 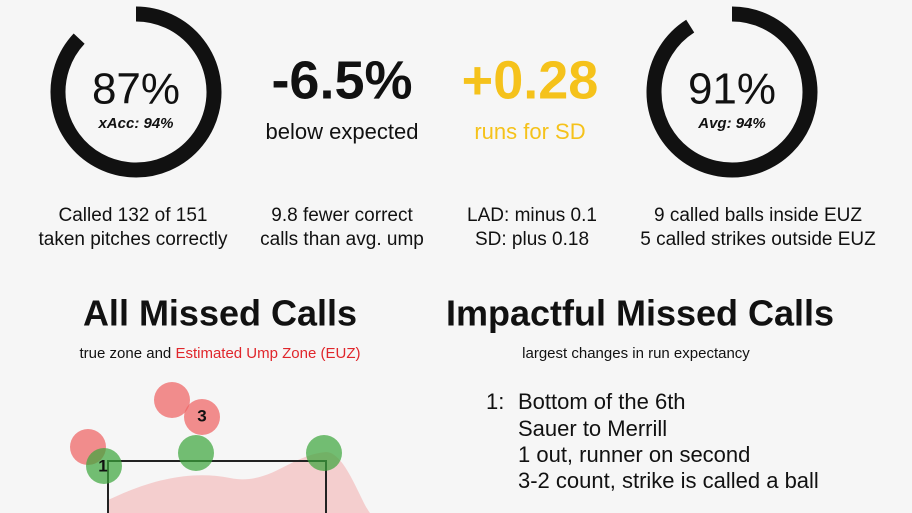 What do you see at coordinates (602, 401) in the screenshot?
I see `item-line: Bottom of the 6th` at bounding box center [602, 401].